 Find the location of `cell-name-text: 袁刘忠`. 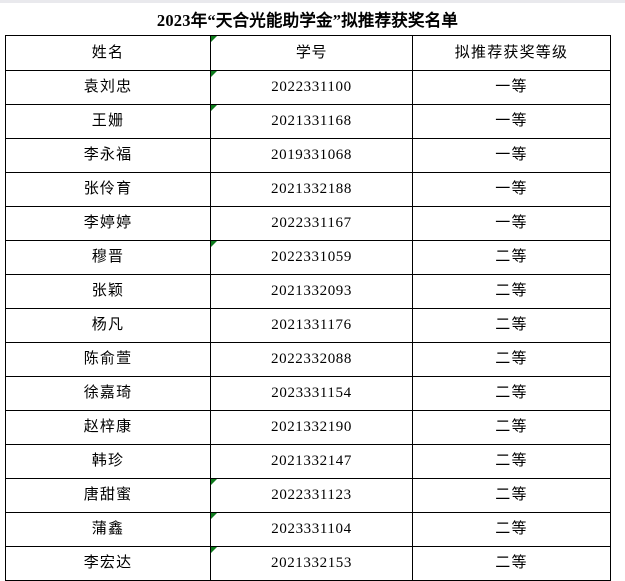

cell-name-text: 袁刘忠 is located at coordinates (108, 87).